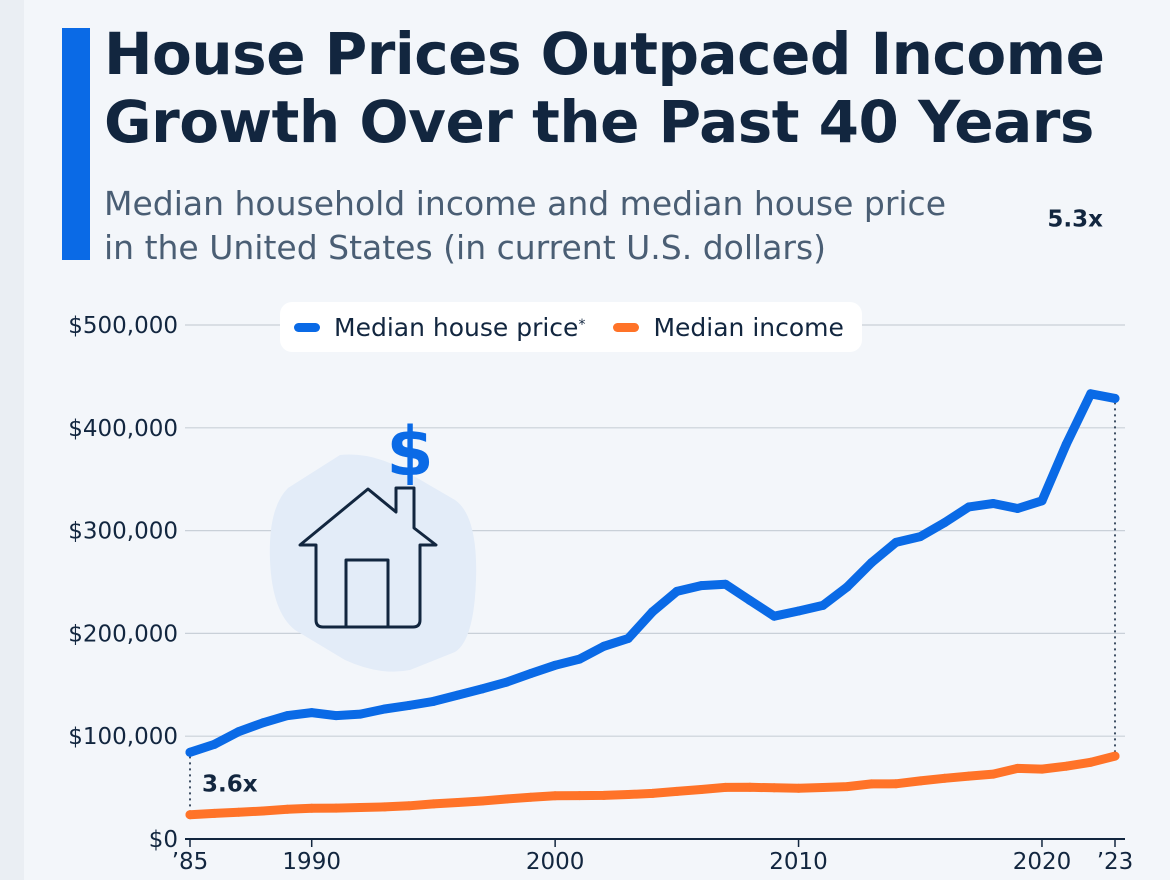 The image size is (1170, 880). I want to click on y-tick-label: $0, so click(163, 840).